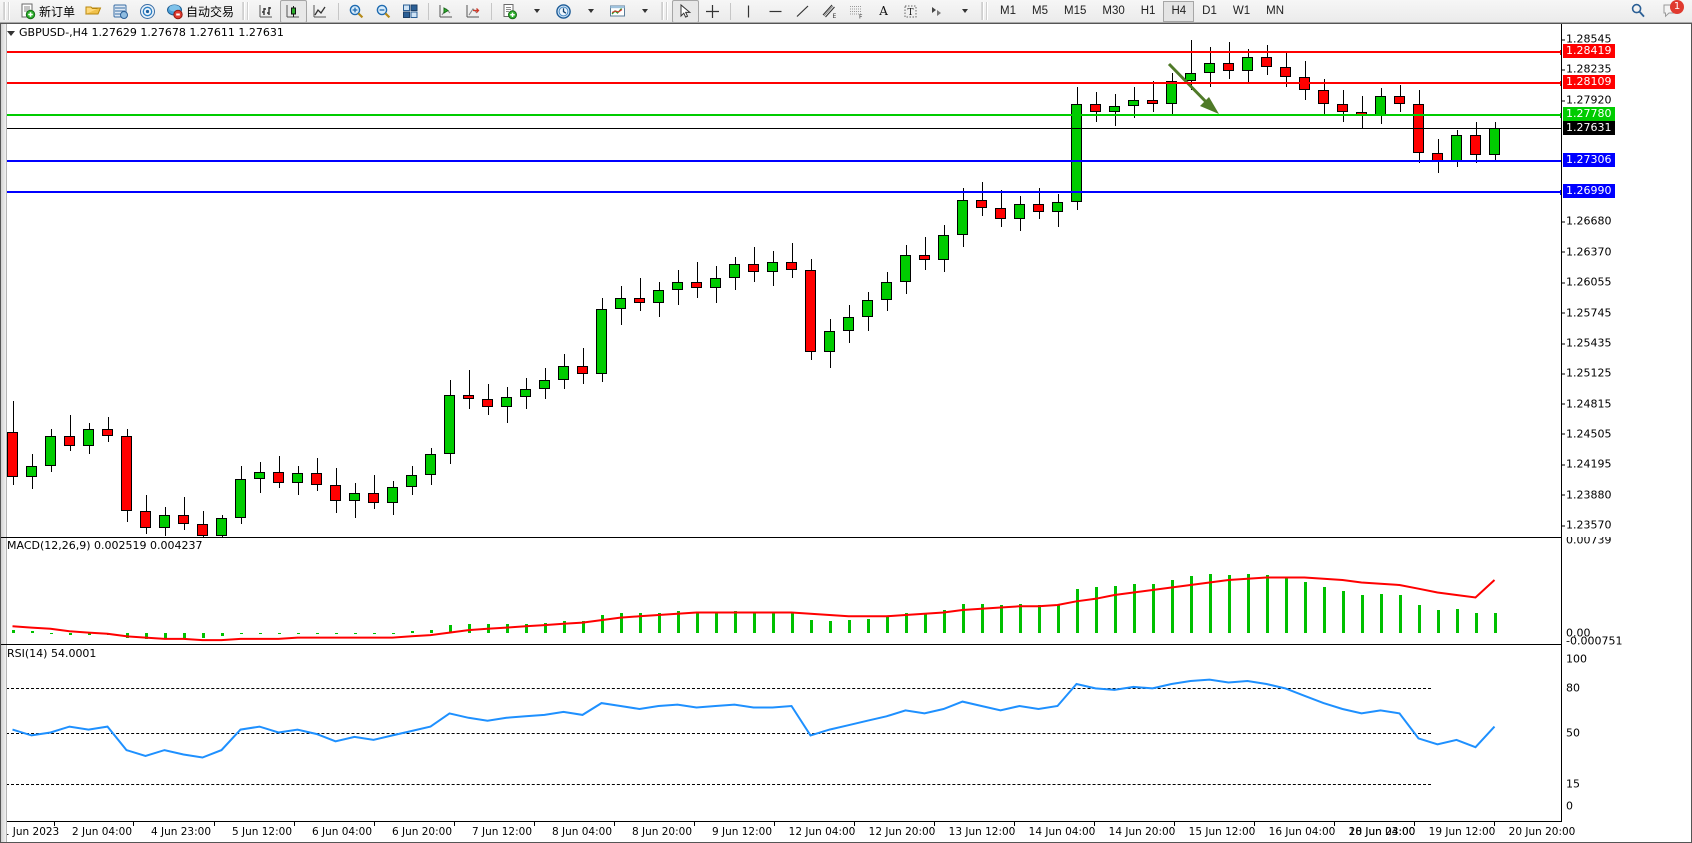 Image resolution: width=1692 pixels, height=843 pixels. I want to click on time-axis-label: 16 Jun 04:00, so click(1302, 832).